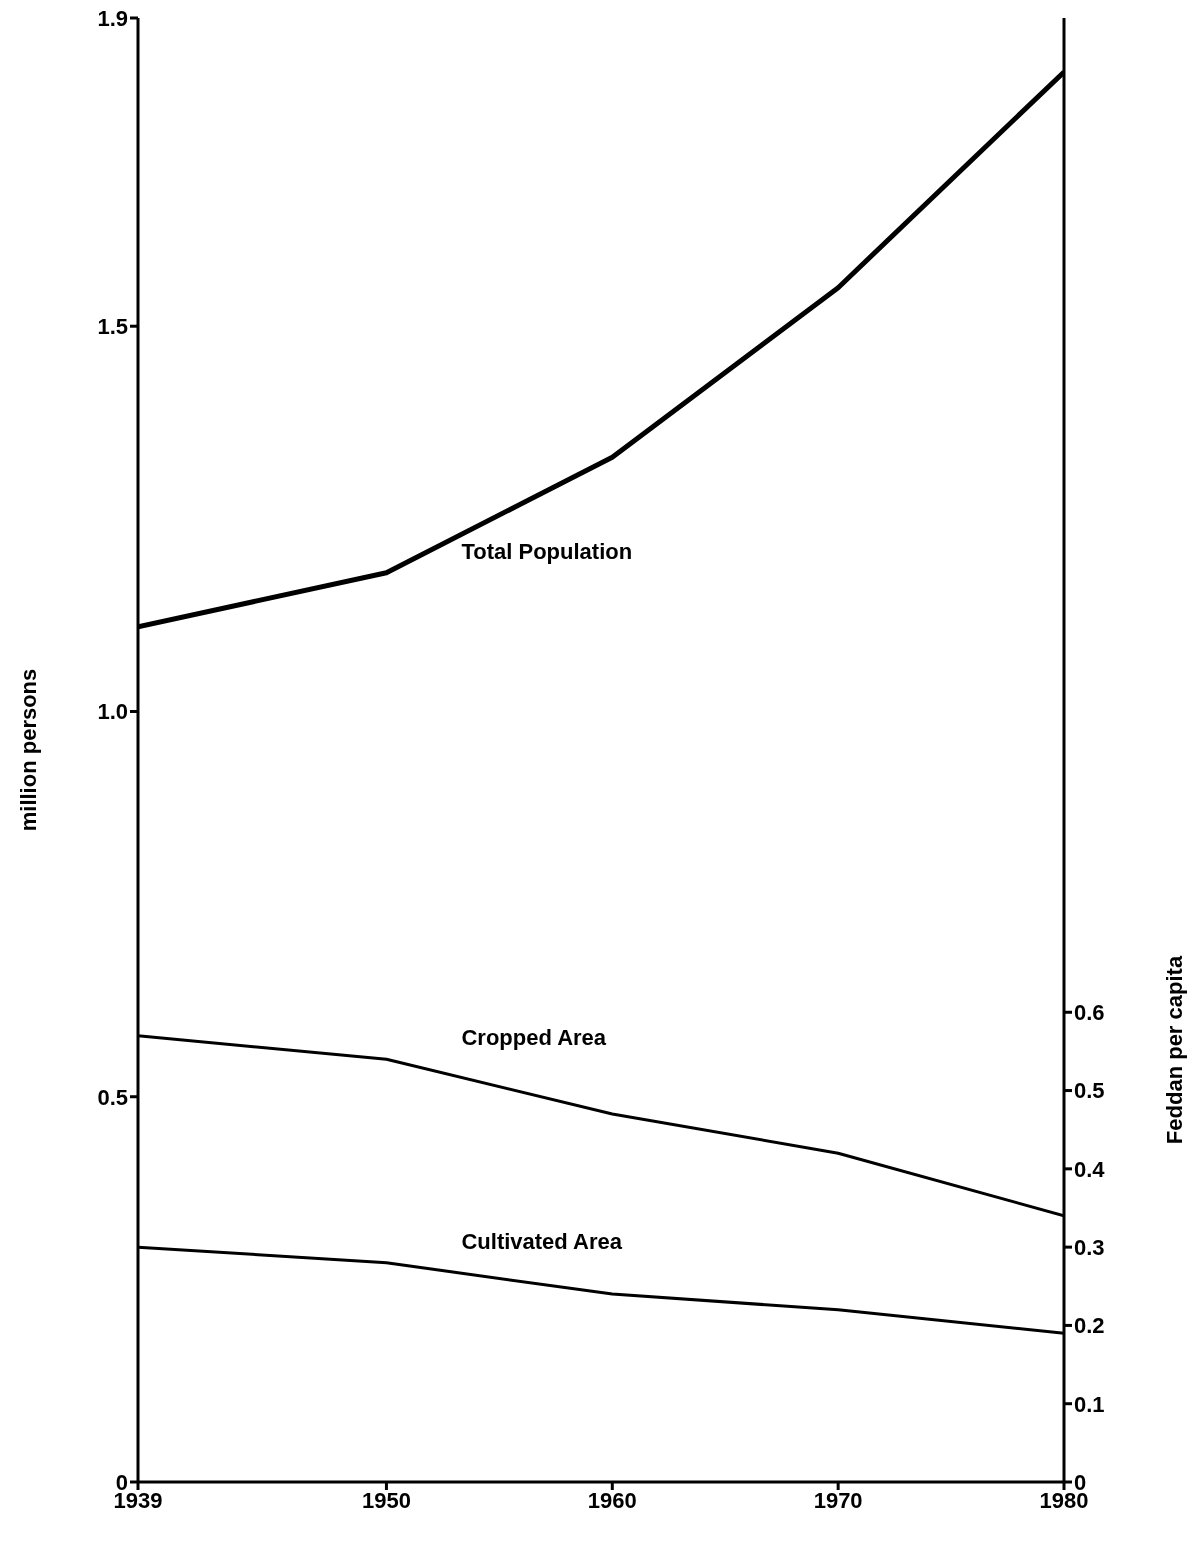 The image size is (1202, 1550). I want to click on x-tick-label: 1970, so click(838, 1500).